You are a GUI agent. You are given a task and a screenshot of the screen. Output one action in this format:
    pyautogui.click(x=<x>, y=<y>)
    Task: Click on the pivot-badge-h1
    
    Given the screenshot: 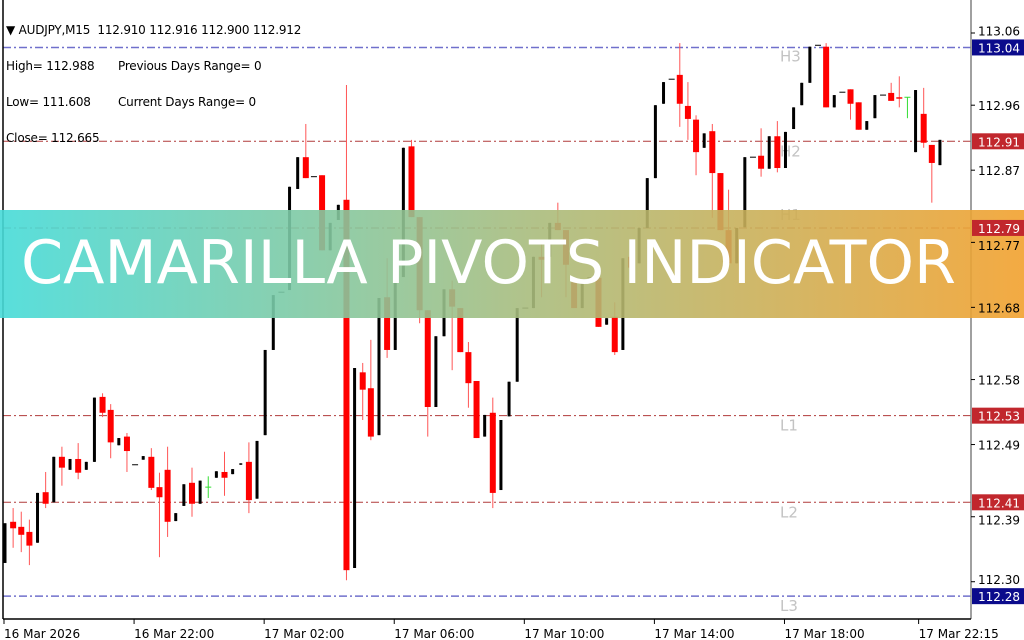 What is the action you would take?
    pyautogui.click(x=998, y=227)
    